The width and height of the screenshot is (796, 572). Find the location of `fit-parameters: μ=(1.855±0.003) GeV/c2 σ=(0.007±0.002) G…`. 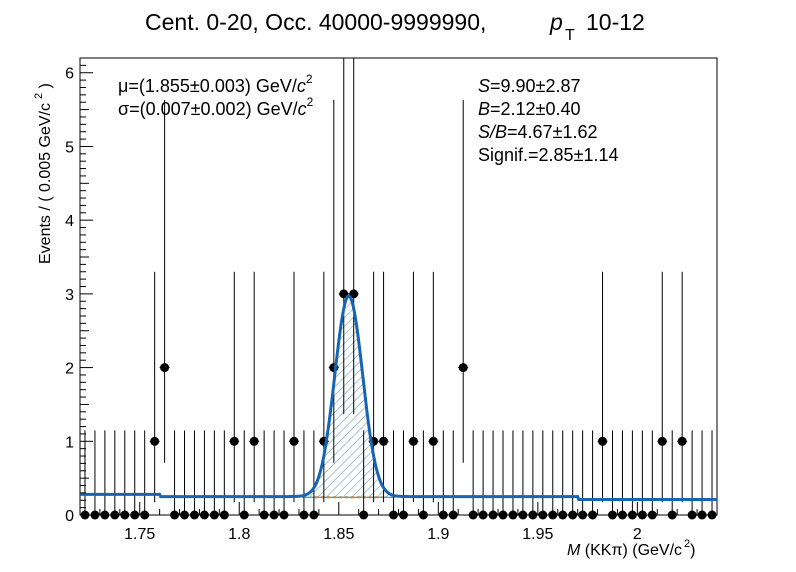

fit-parameters: μ=(1.855±0.003) GeV/c2 σ=(0.007±0.002) G… is located at coordinates (216, 95).